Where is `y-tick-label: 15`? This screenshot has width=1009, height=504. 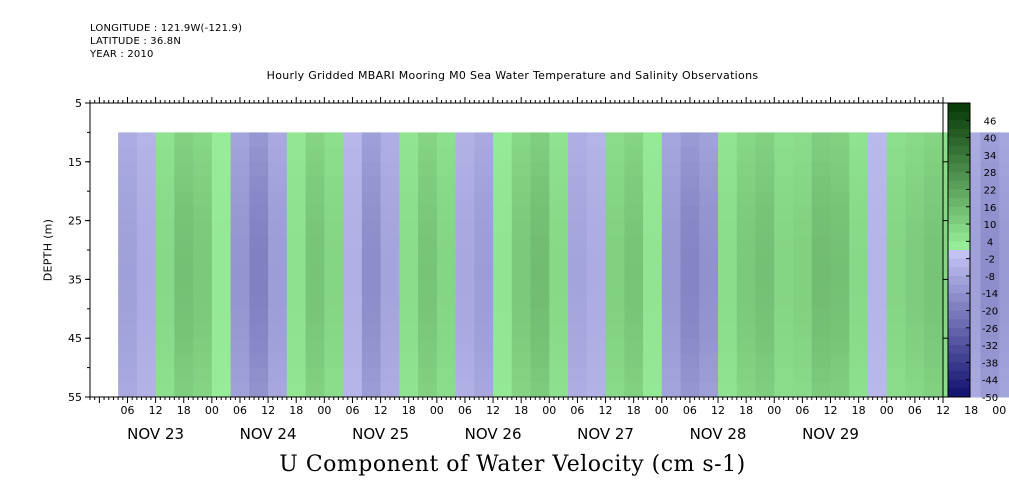 y-tick-label: 15 is located at coordinates (75, 162).